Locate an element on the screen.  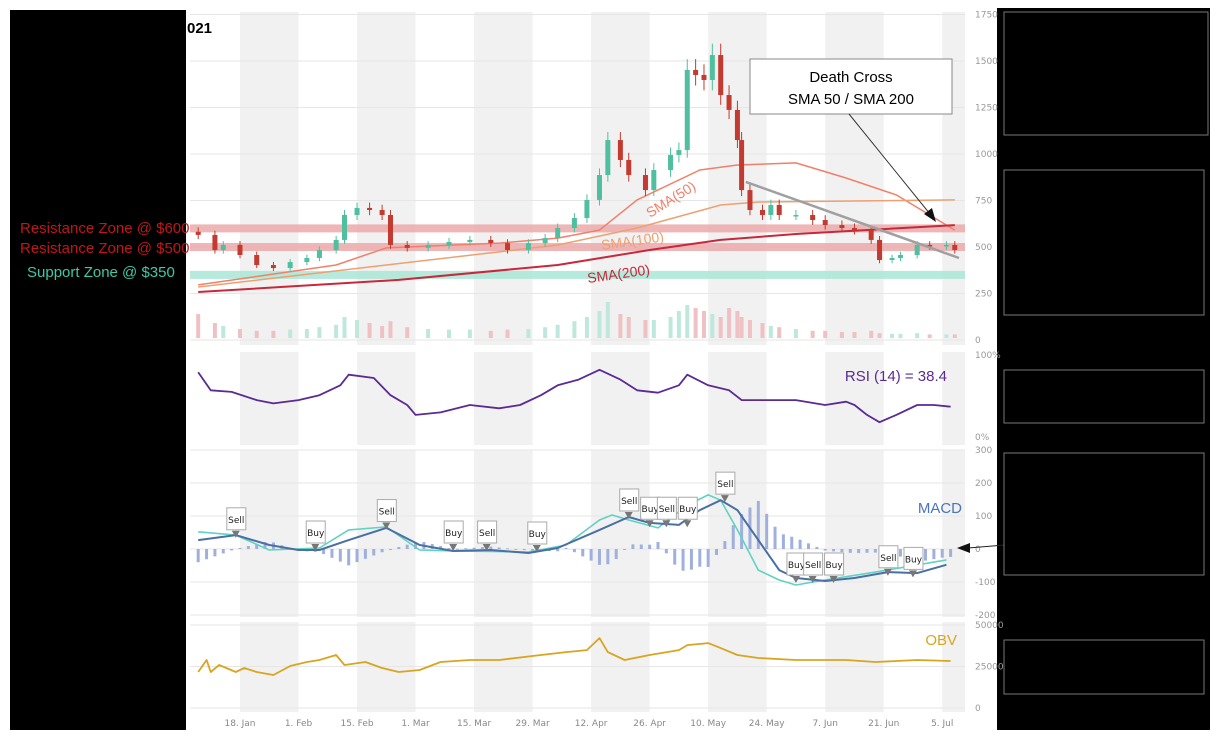
x-tick-label: 10. May is located at coordinates (708, 724).